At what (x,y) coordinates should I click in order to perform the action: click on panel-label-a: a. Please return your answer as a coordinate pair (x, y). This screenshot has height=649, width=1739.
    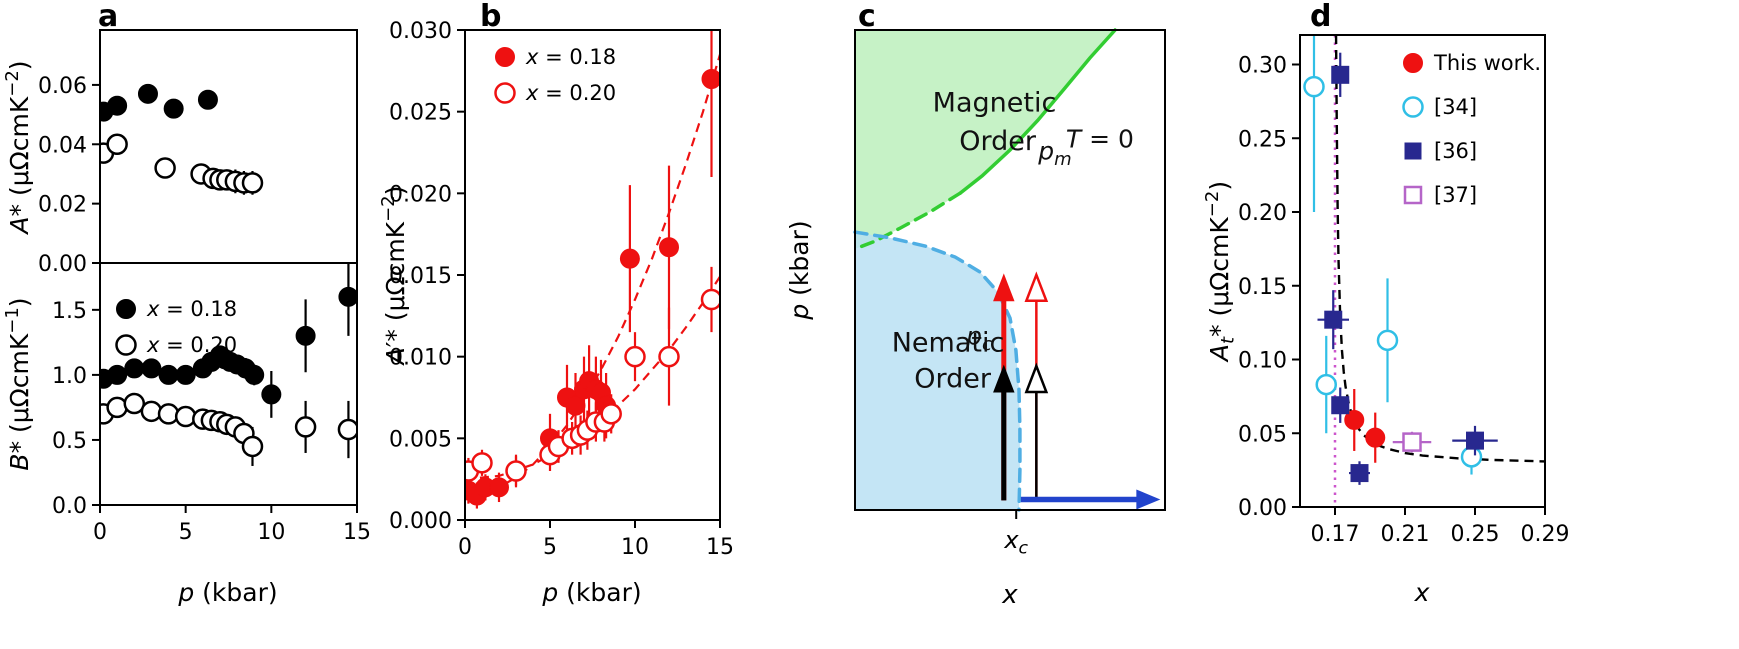
    Looking at the image, I should click on (108, 17).